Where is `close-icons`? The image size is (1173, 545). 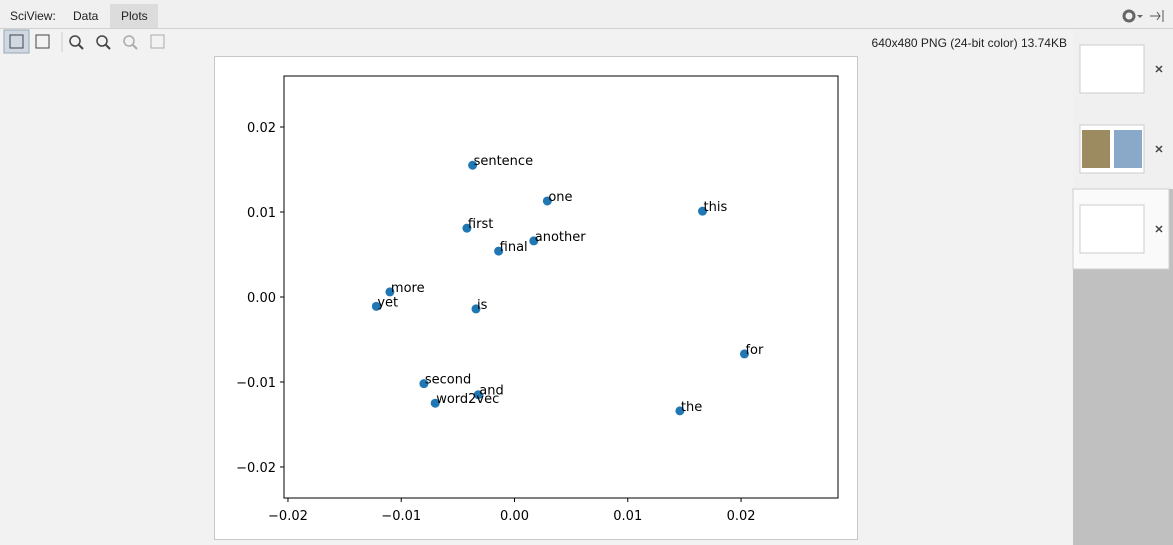
close-icons is located at coordinates (1159, 149).